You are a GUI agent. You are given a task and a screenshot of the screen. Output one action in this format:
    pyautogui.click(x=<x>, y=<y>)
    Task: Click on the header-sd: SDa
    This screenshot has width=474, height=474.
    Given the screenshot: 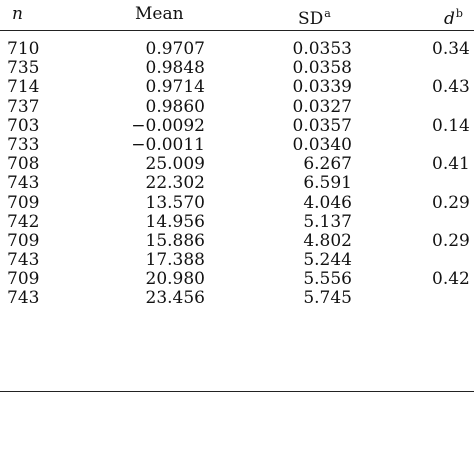 What is the action you would take?
    pyautogui.click(x=314, y=16)
    